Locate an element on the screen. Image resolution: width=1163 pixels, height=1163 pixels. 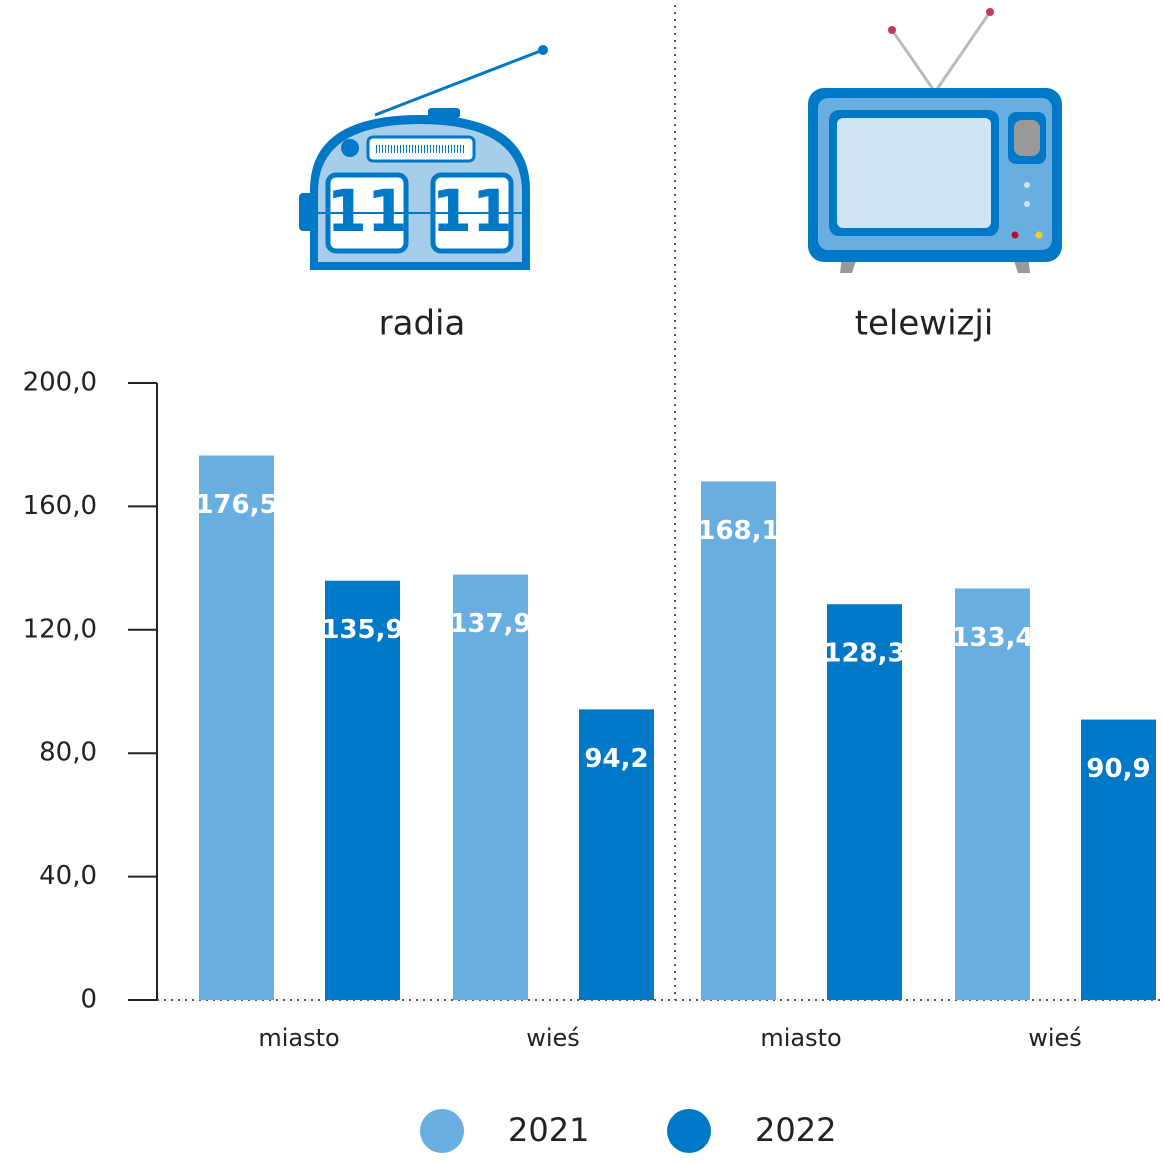
value-label: 94,2 is located at coordinates (616, 759).